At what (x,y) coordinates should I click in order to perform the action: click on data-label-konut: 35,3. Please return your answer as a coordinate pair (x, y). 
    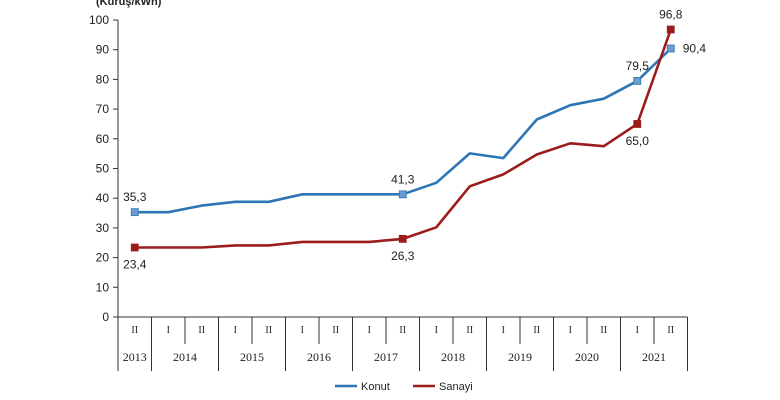
    Looking at the image, I should click on (135, 197).